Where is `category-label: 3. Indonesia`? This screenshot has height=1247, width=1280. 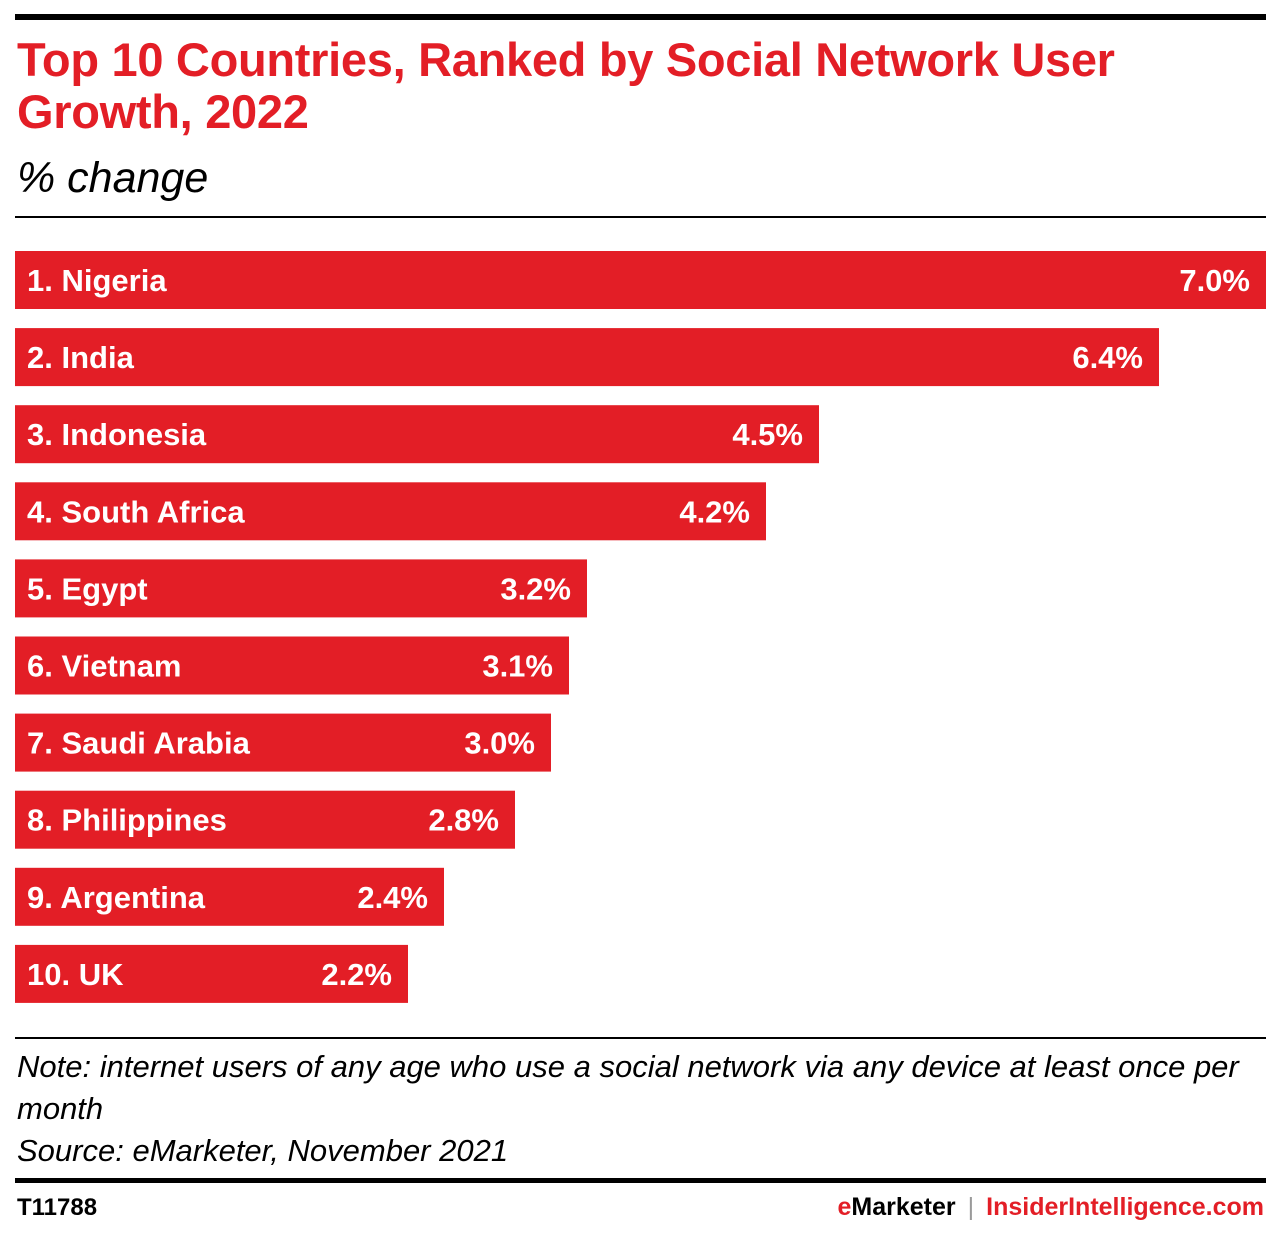 category-label: 3. Indonesia is located at coordinates (117, 434).